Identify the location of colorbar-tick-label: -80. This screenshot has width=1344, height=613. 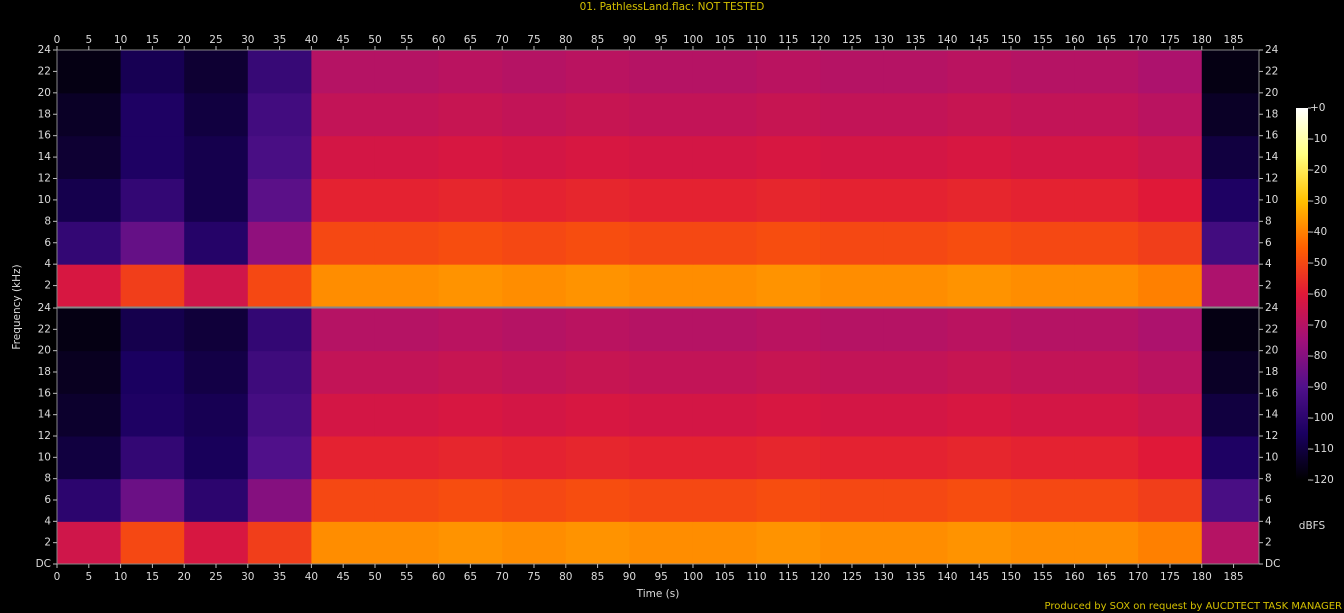
(1318, 356).